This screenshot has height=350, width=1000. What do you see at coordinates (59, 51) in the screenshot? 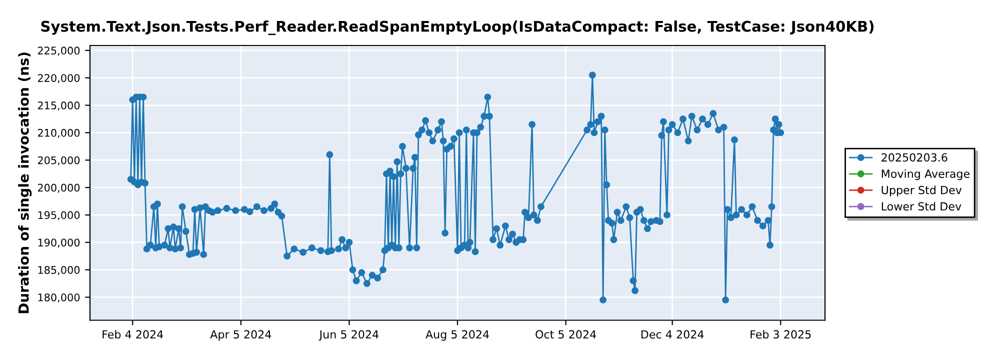
I see `y-tick-label: 225,000` at bounding box center [59, 51].